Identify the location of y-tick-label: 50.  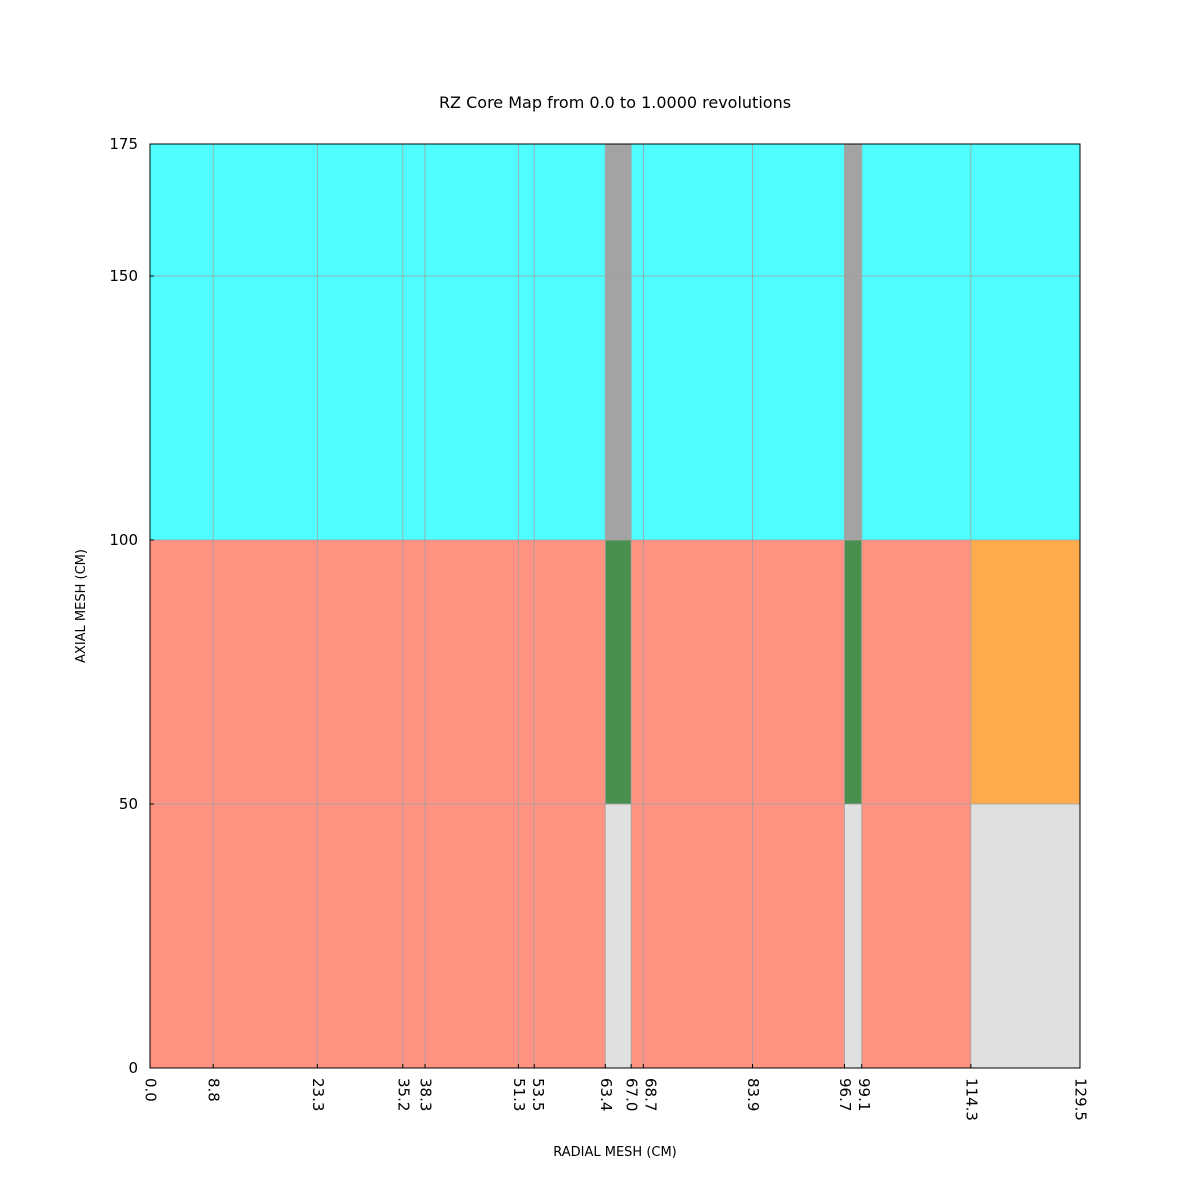
(128, 804).